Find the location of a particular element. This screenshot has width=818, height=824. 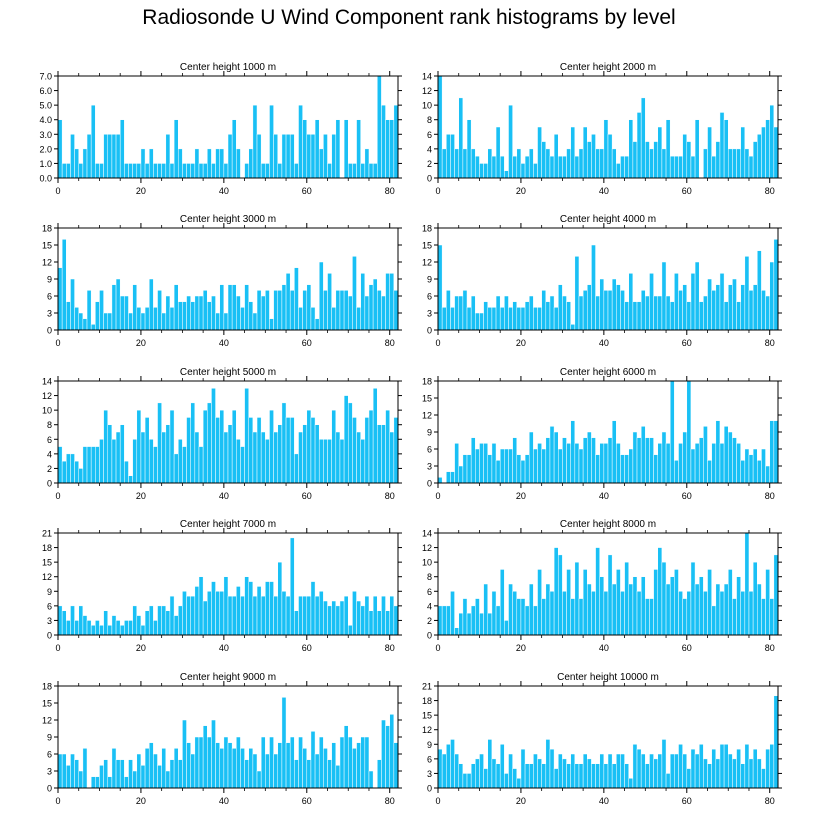

y-tick-label: 3 is located at coordinates (49, 621).